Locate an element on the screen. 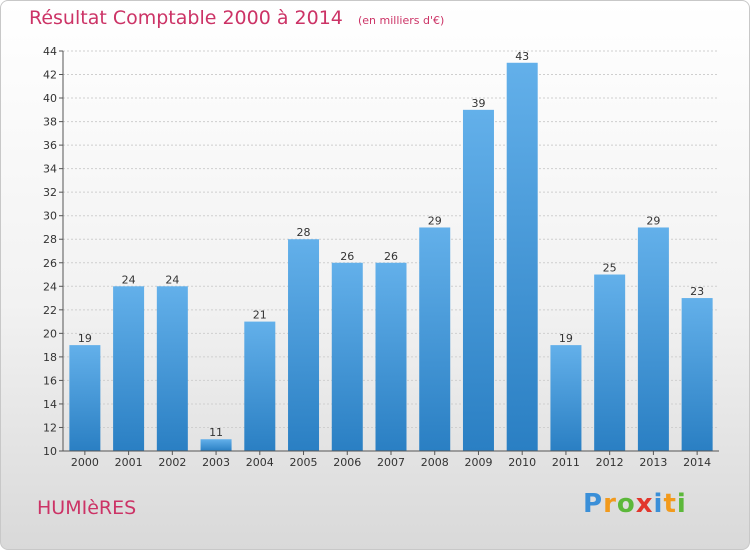  data-label-2006: 26 is located at coordinates (347, 256).